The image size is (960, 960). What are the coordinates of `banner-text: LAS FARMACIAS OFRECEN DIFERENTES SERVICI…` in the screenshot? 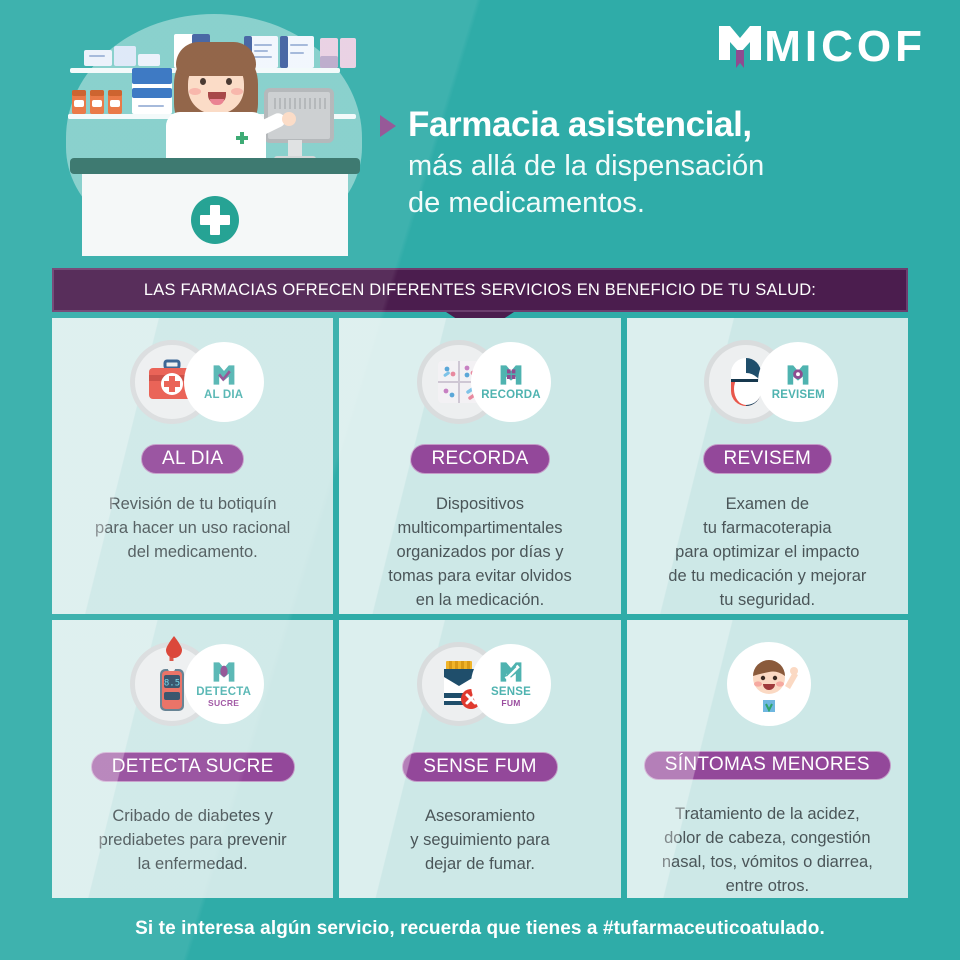 It's located at (480, 289).